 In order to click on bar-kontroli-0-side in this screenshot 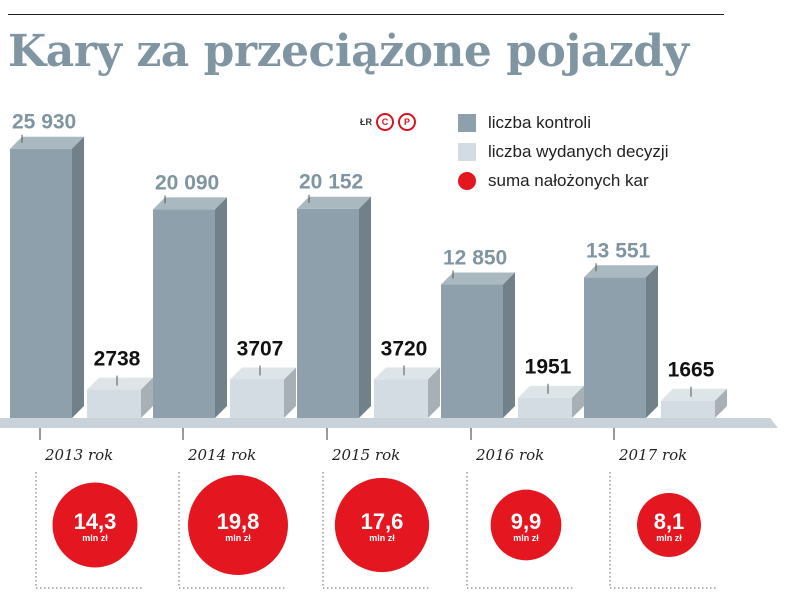, I will do `click(78, 277)`.